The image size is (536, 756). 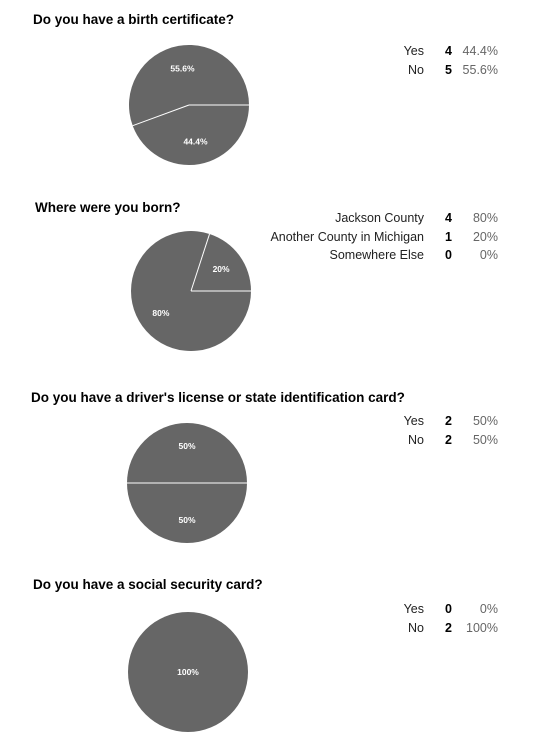 I want to click on legend-row: Jackson County 4 80%, so click(x=384, y=218).